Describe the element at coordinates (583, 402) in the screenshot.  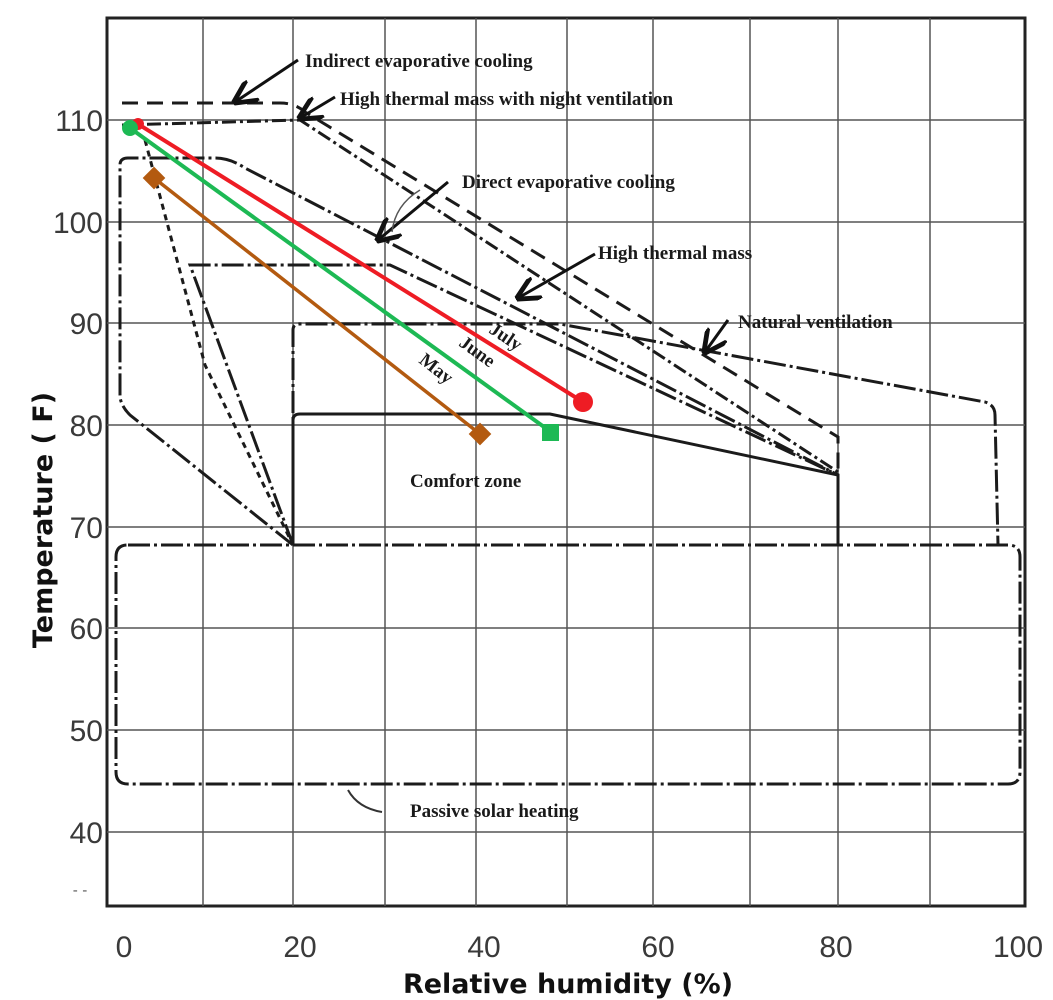
I see `july-end-marker` at that location.